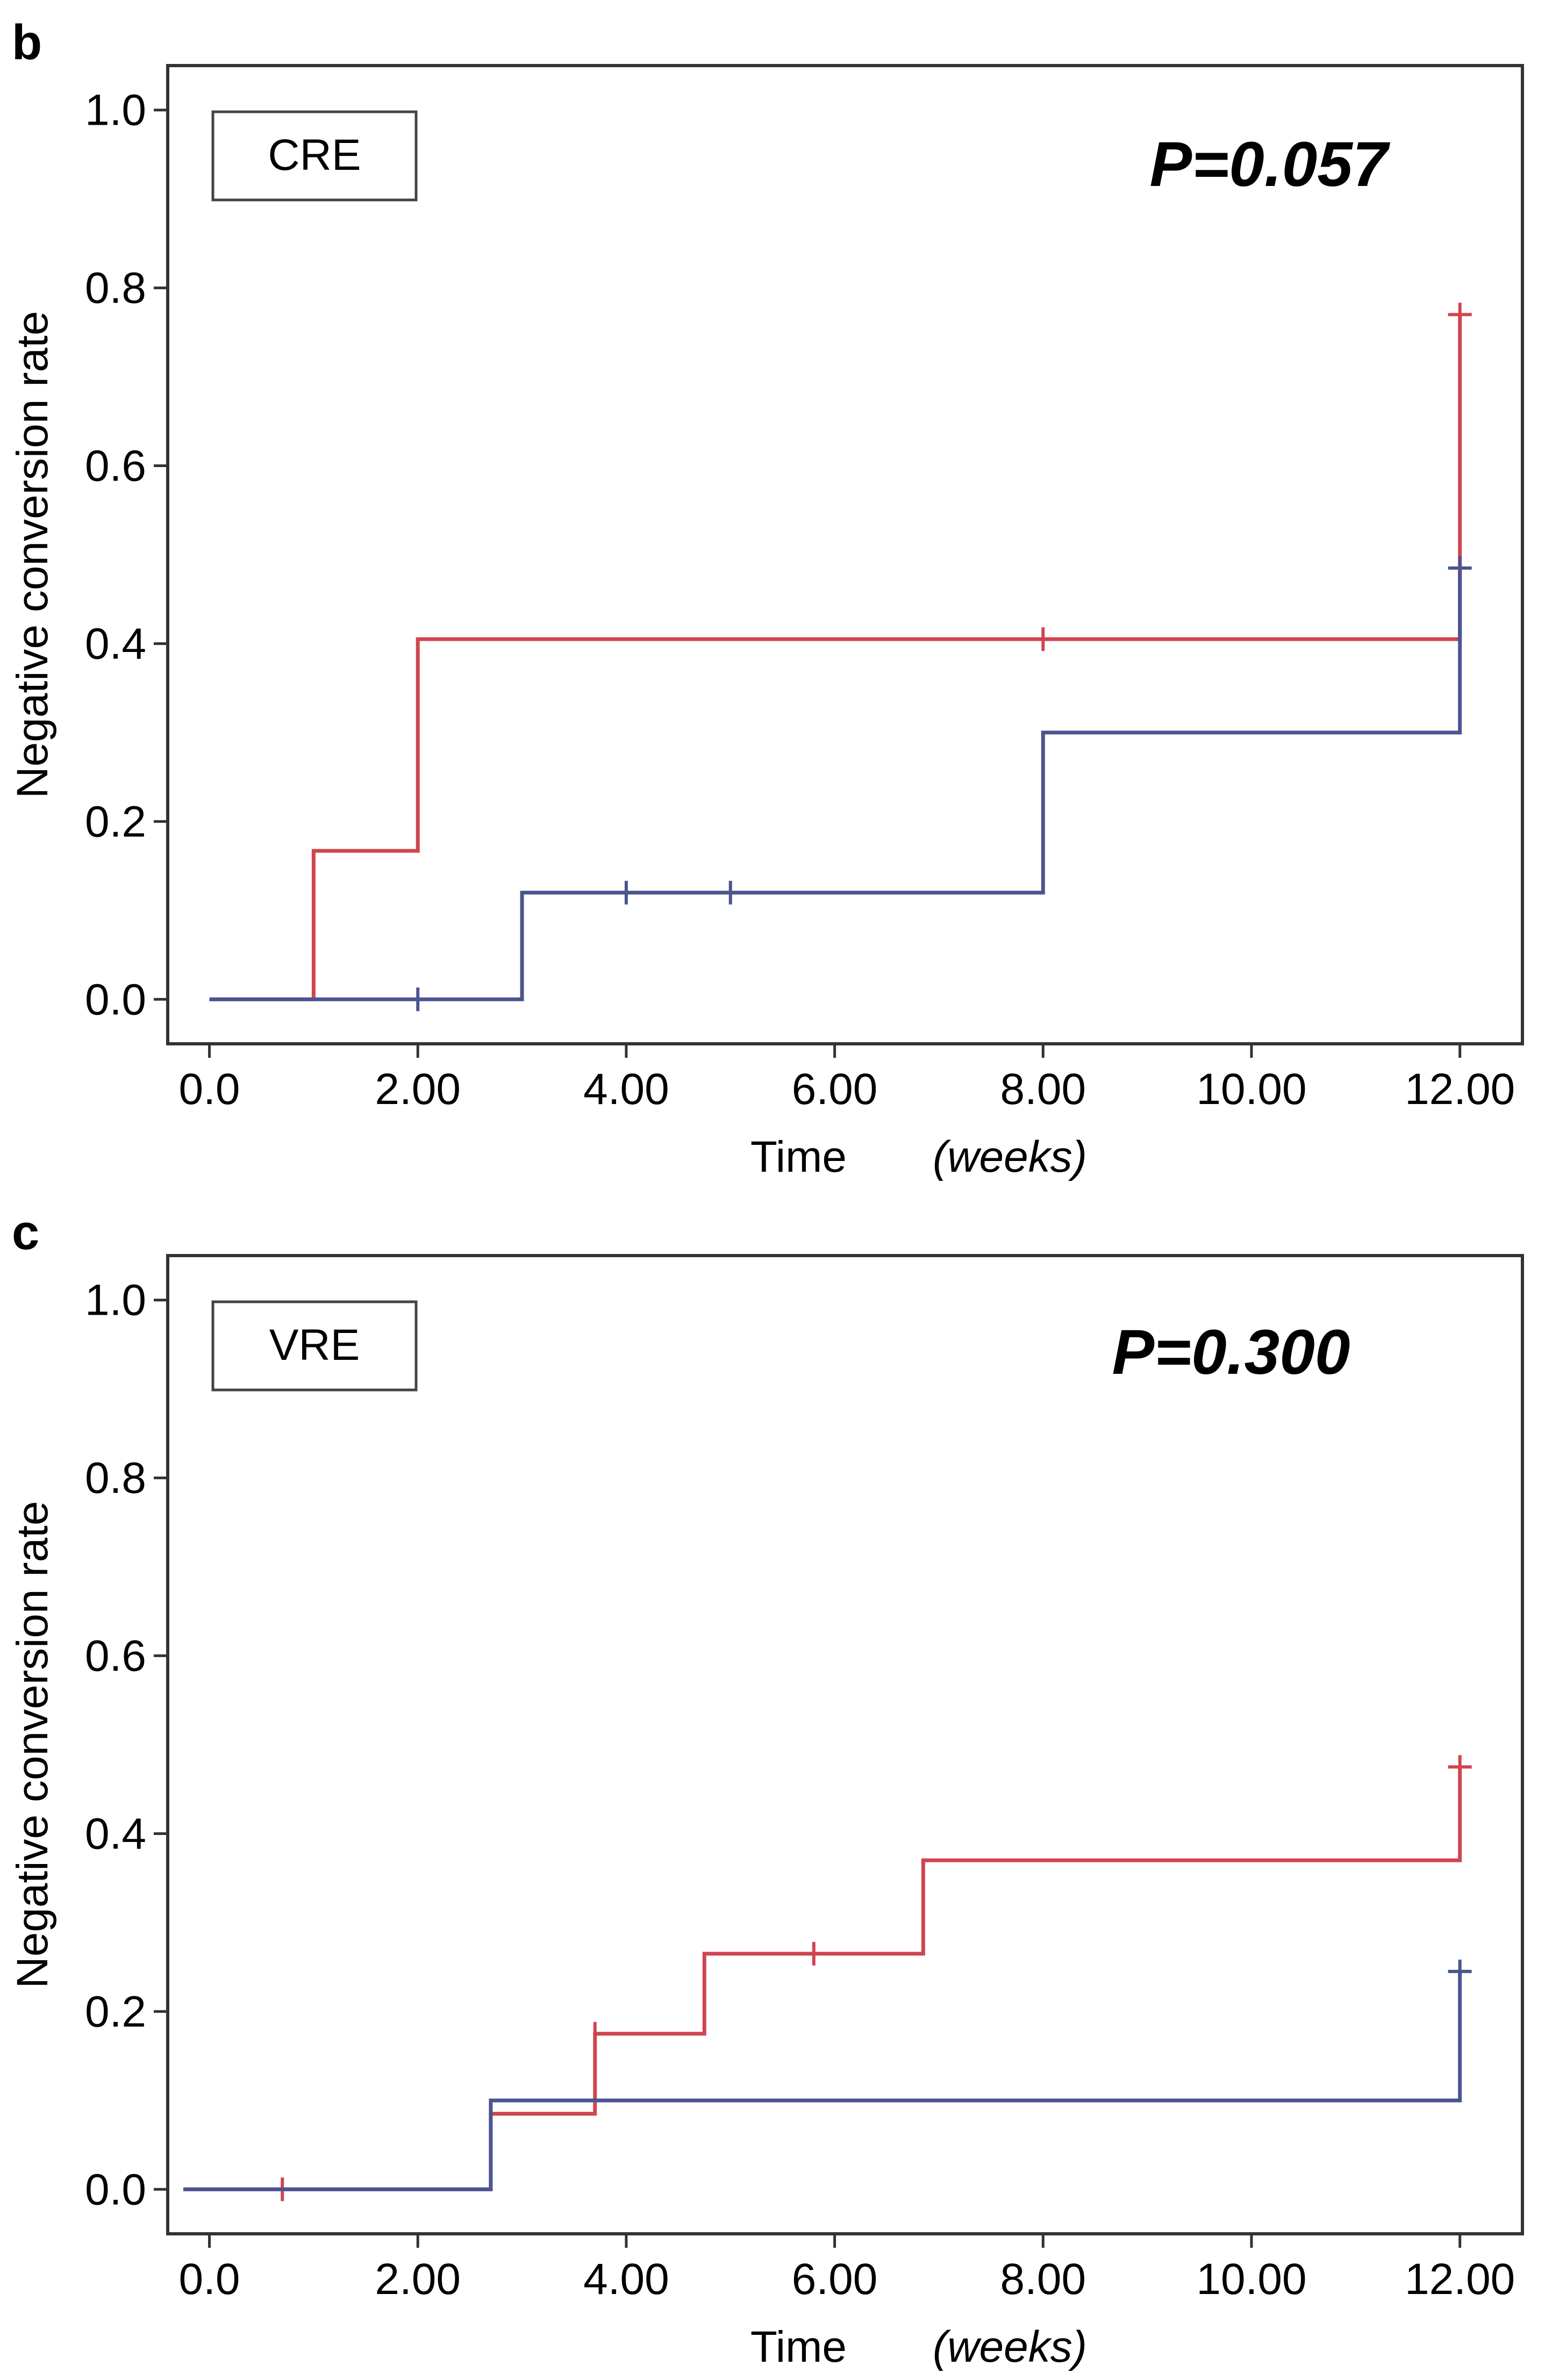 The width and height of the screenshot is (1545, 2380). Describe the element at coordinates (1271, 164) in the screenshot. I see `p-value: P=0.057` at that location.